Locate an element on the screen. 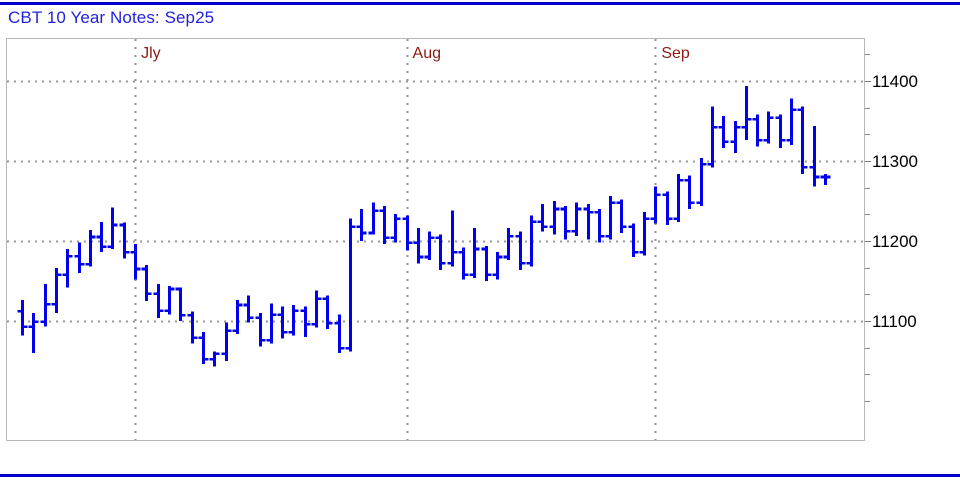 The width and height of the screenshot is (960, 480). page-title: CBT 10 Year Notes: Sep25 is located at coordinates (111, 17).